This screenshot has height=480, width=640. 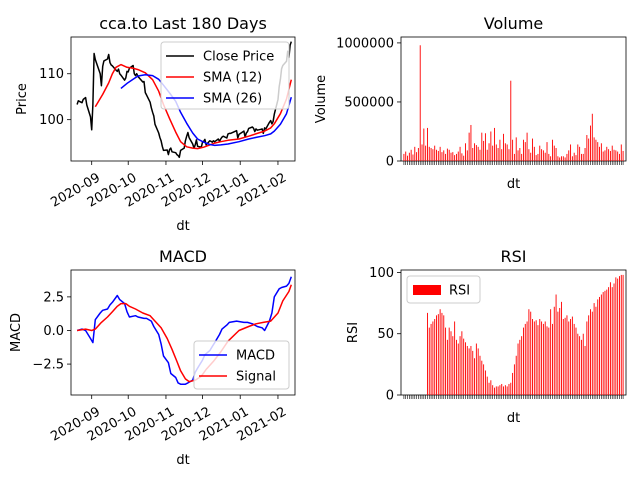 I want to click on y-tick-label: 100, so click(x=381, y=273).